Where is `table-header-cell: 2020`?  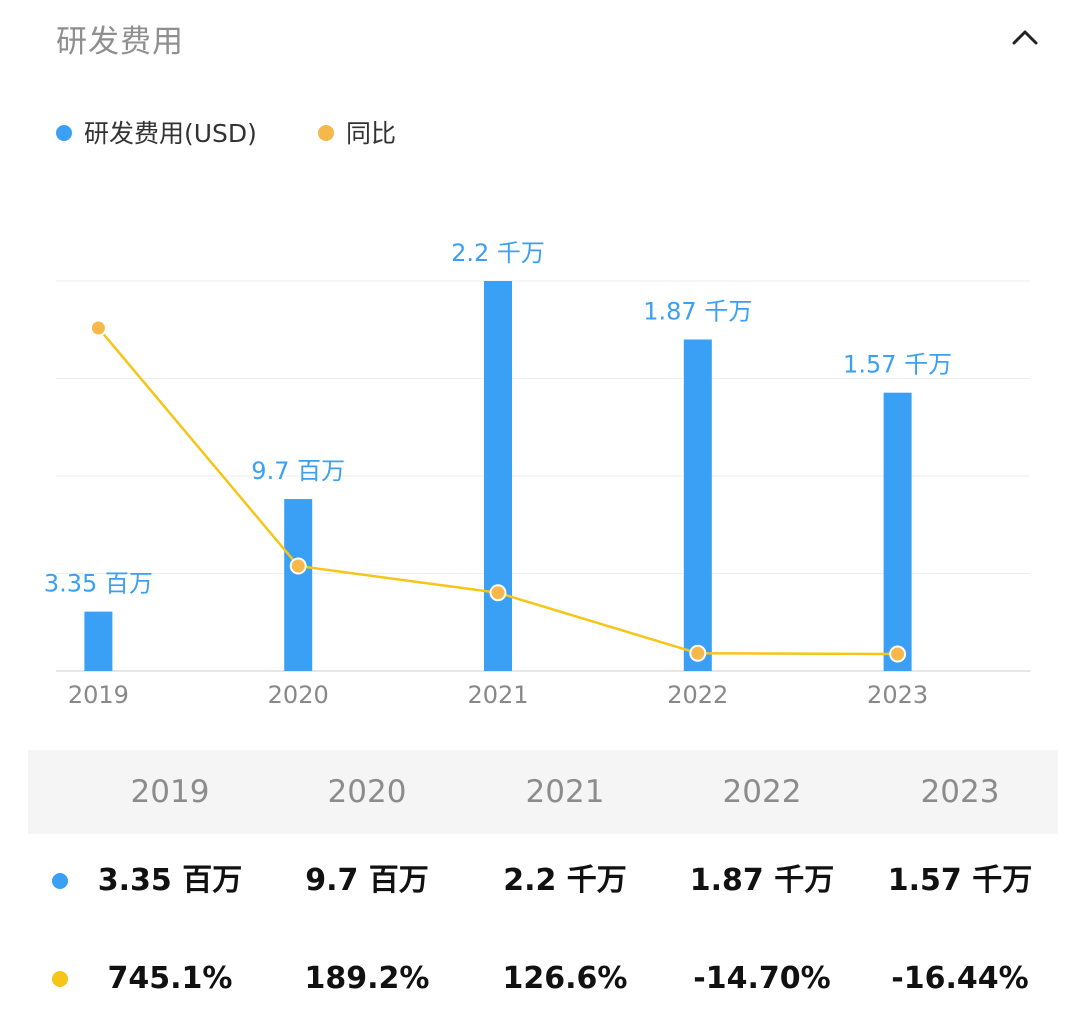 table-header-cell: 2020 is located at coordinates (367, 792).